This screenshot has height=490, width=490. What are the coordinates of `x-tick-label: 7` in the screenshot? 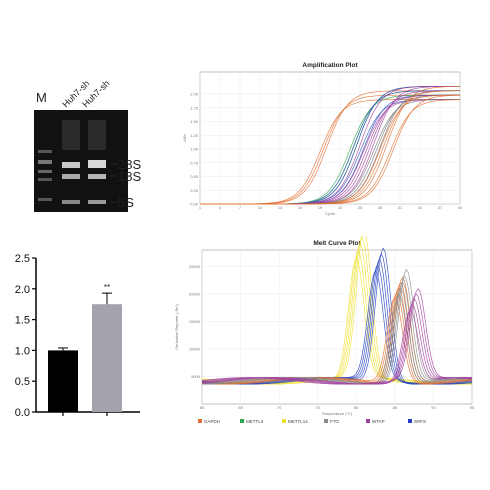 It's located at (240, 207).